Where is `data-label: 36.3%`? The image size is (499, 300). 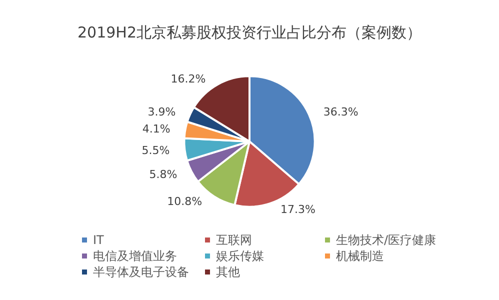
data-label: 36.3% is located at coordinates (340, 111).